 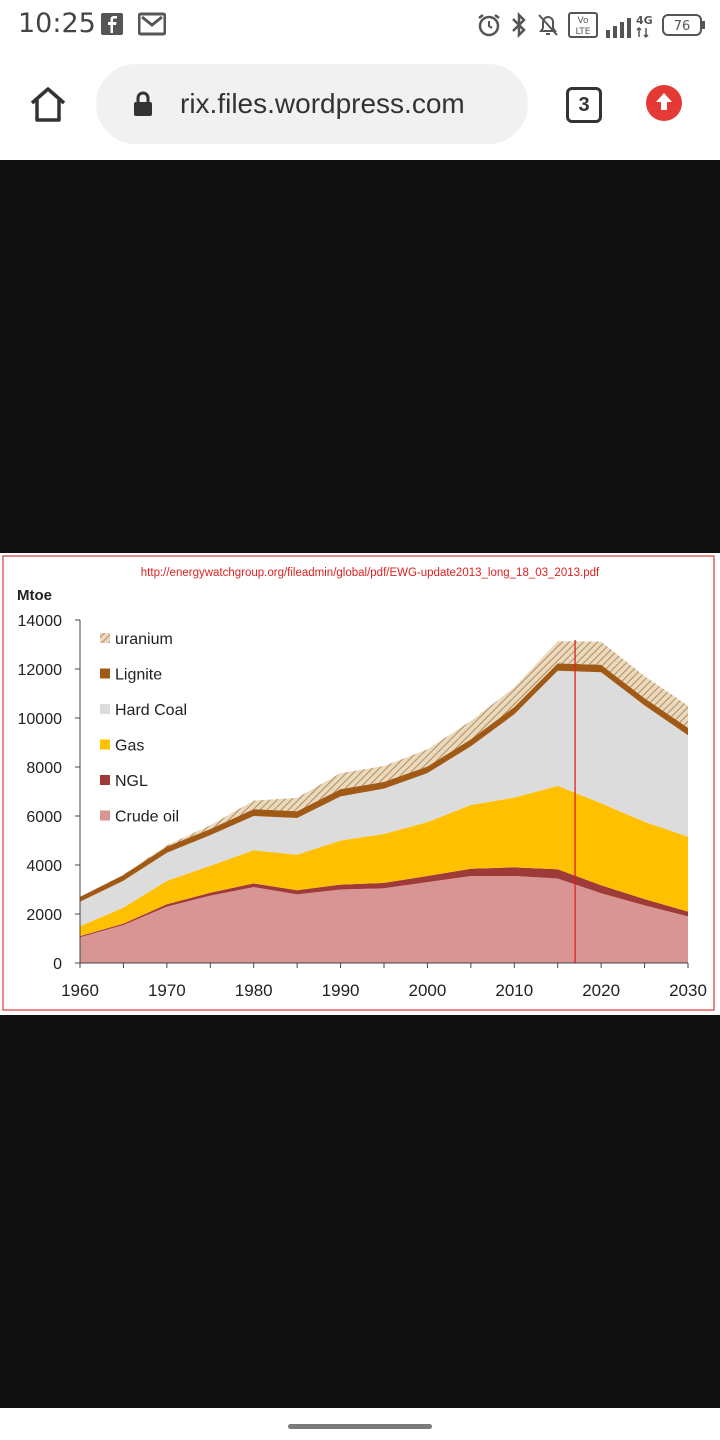 What do you see at coordinates (138, 675) in the screenshot?
I see `legend-label-lignite: Lignite` at bounding box center [138, 675].